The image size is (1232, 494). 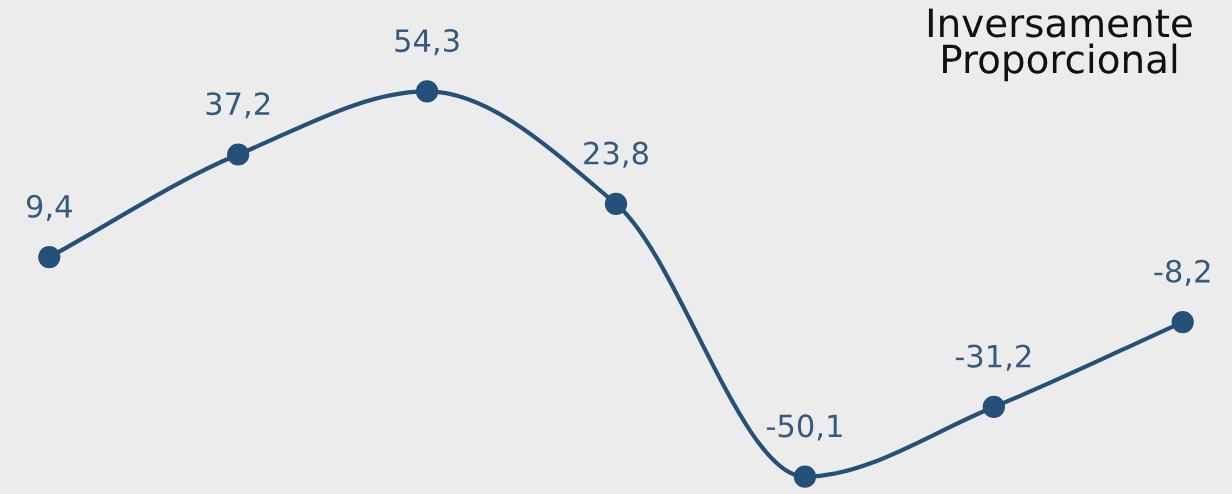 What do you see at coordinates (993, 357) in the screenshot?
I see `data-label: -31,2` at bounding box center [993, 357].